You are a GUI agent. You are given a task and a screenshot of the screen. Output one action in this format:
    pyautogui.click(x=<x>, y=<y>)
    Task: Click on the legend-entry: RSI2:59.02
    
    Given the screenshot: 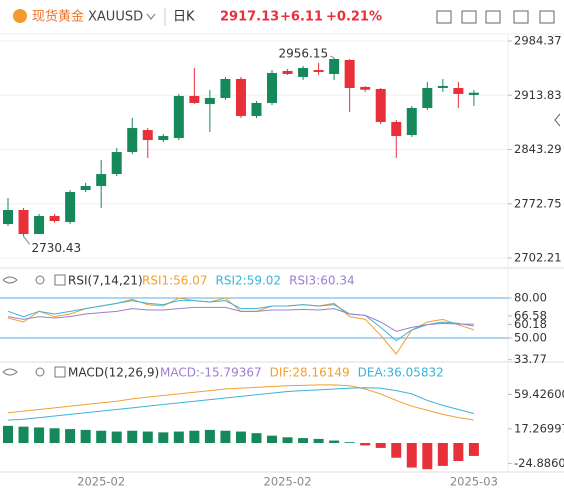 What is the action you would take?
    pyautogui.click(x=249, y=281)
    